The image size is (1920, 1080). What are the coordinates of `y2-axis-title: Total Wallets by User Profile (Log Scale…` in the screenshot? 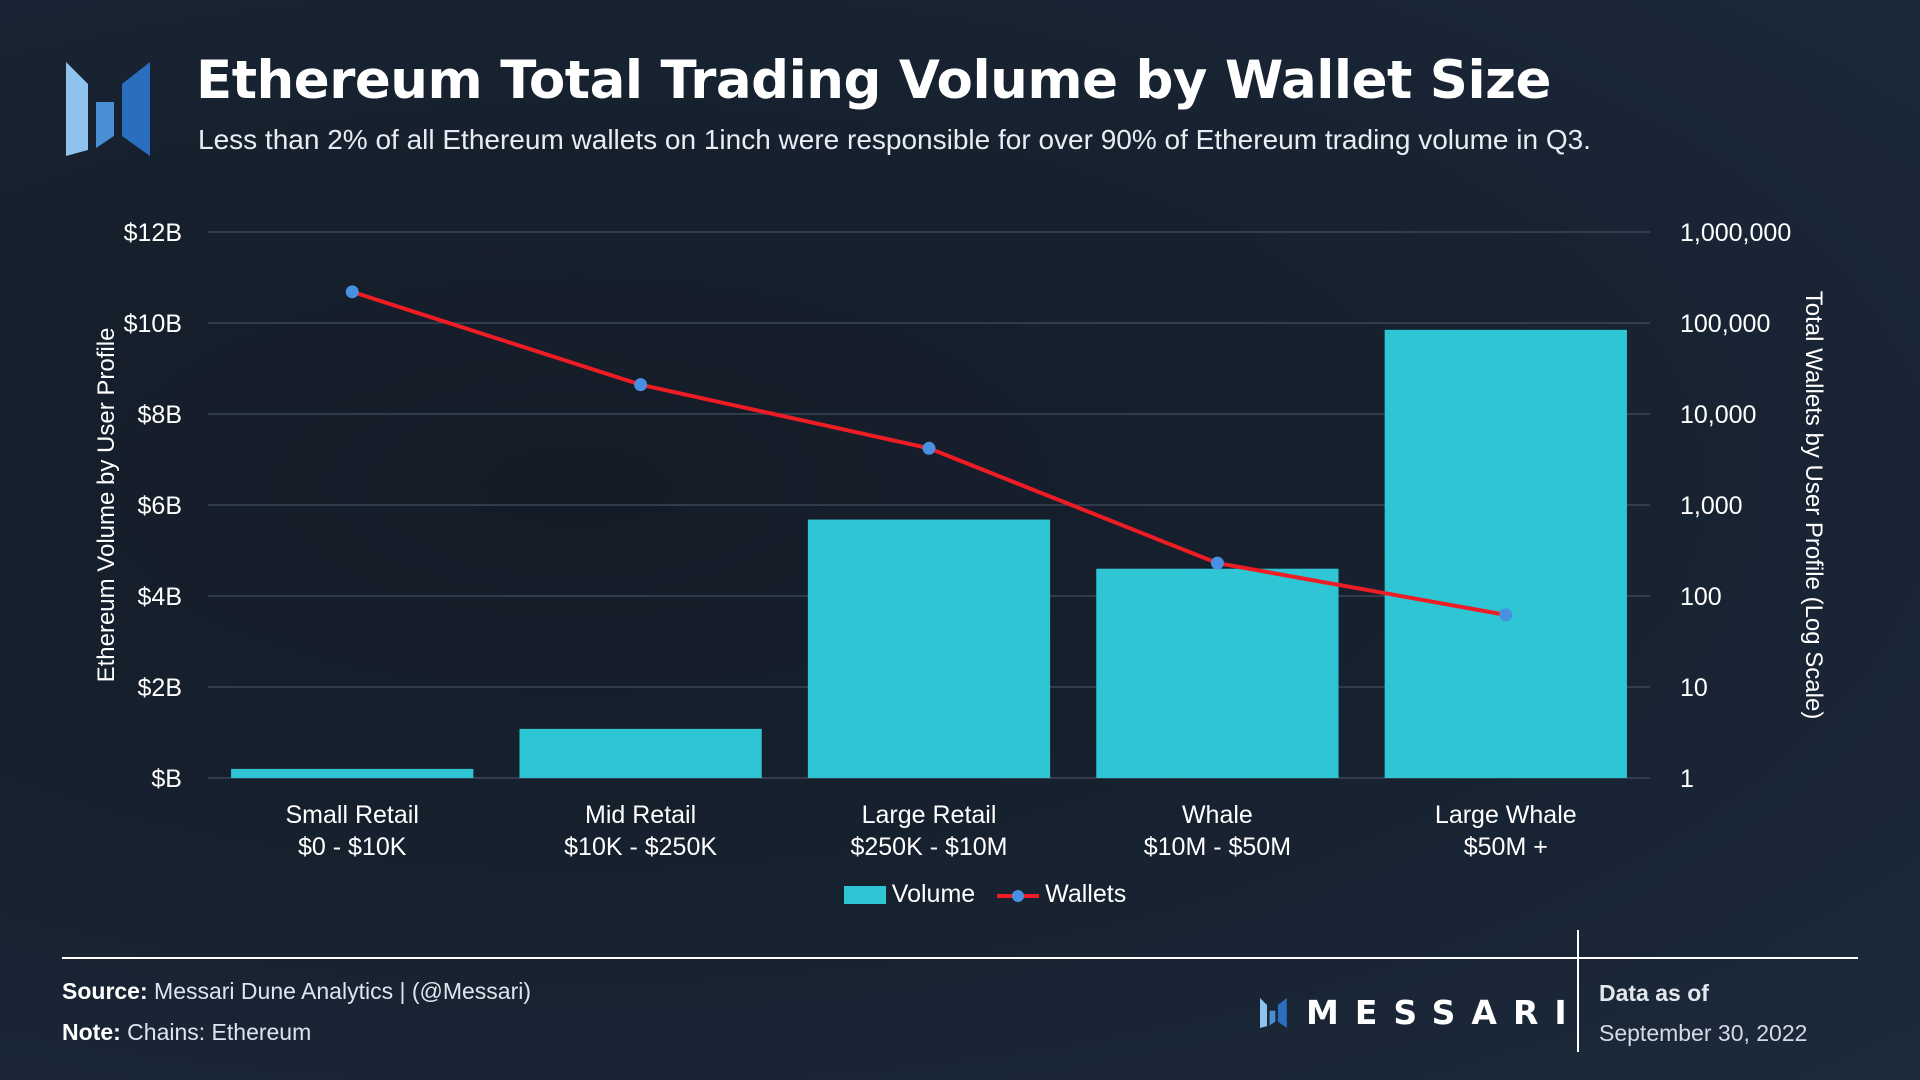 It's located at (1813, 505).